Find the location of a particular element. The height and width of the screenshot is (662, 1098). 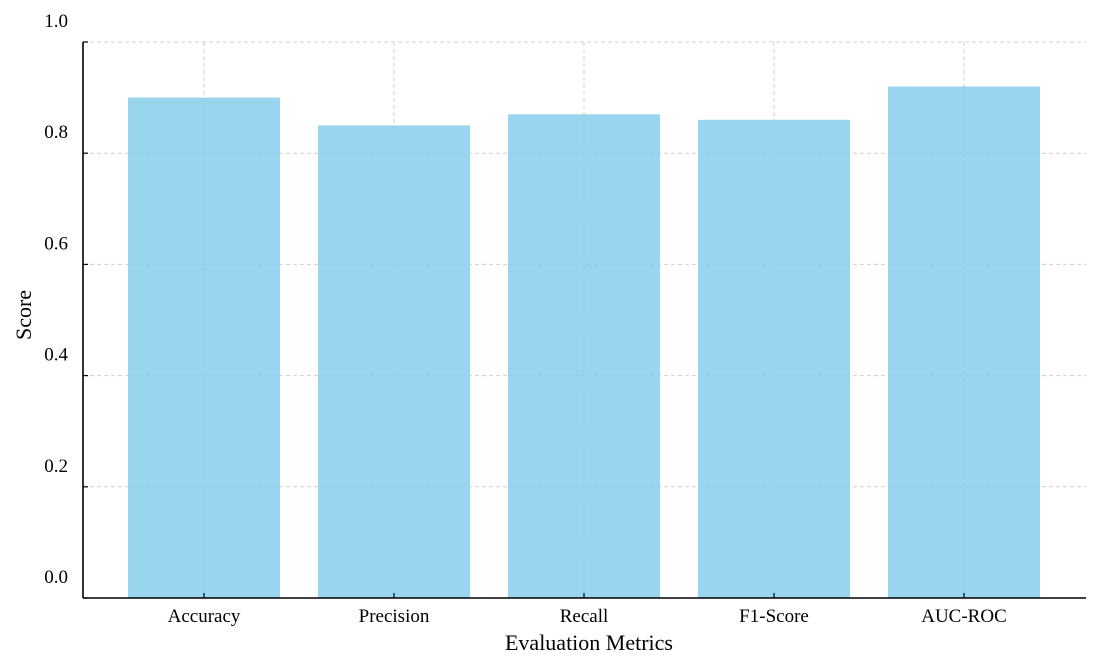

x-tick-label: Precision is located at coordinates (394, 616).